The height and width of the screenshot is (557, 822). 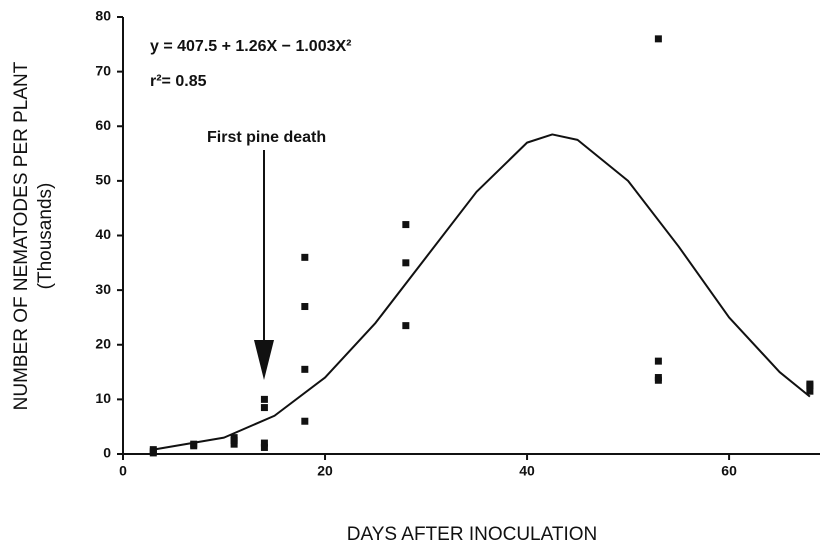 What do you see at coordinates (103, 125) in the screenshot?
I see `y-tick-label: 60` at bounding box center [103, 125].